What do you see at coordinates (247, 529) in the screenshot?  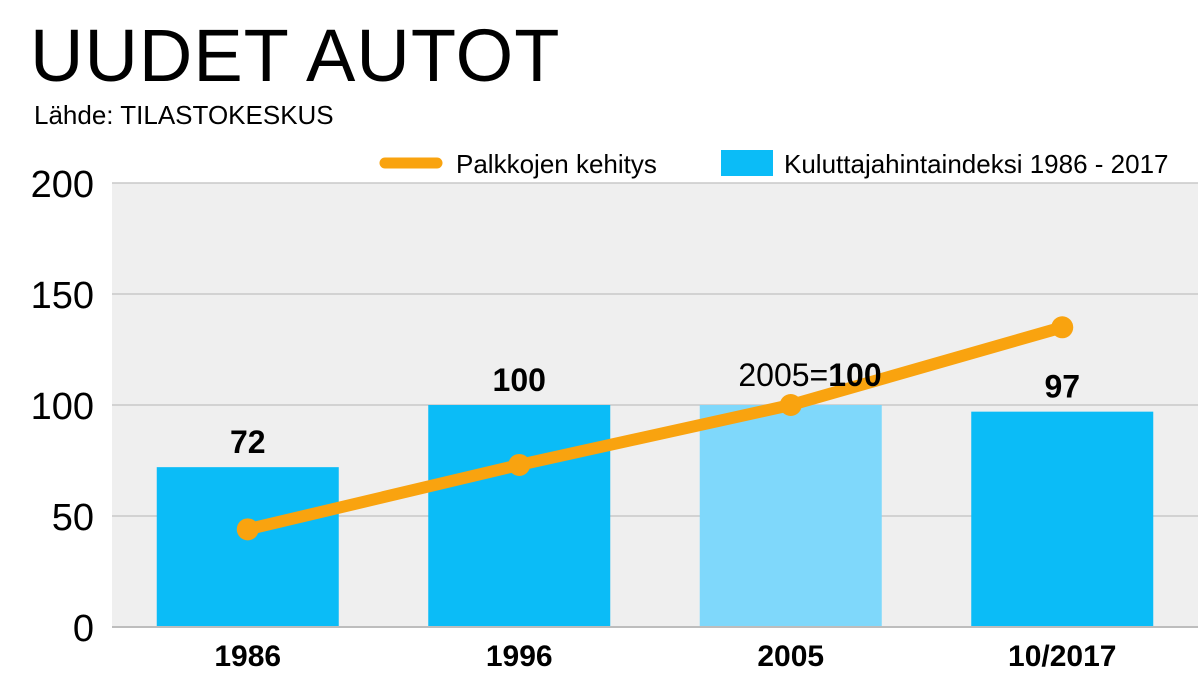 I see `line-point-1986` at bounding box center [247, 529].